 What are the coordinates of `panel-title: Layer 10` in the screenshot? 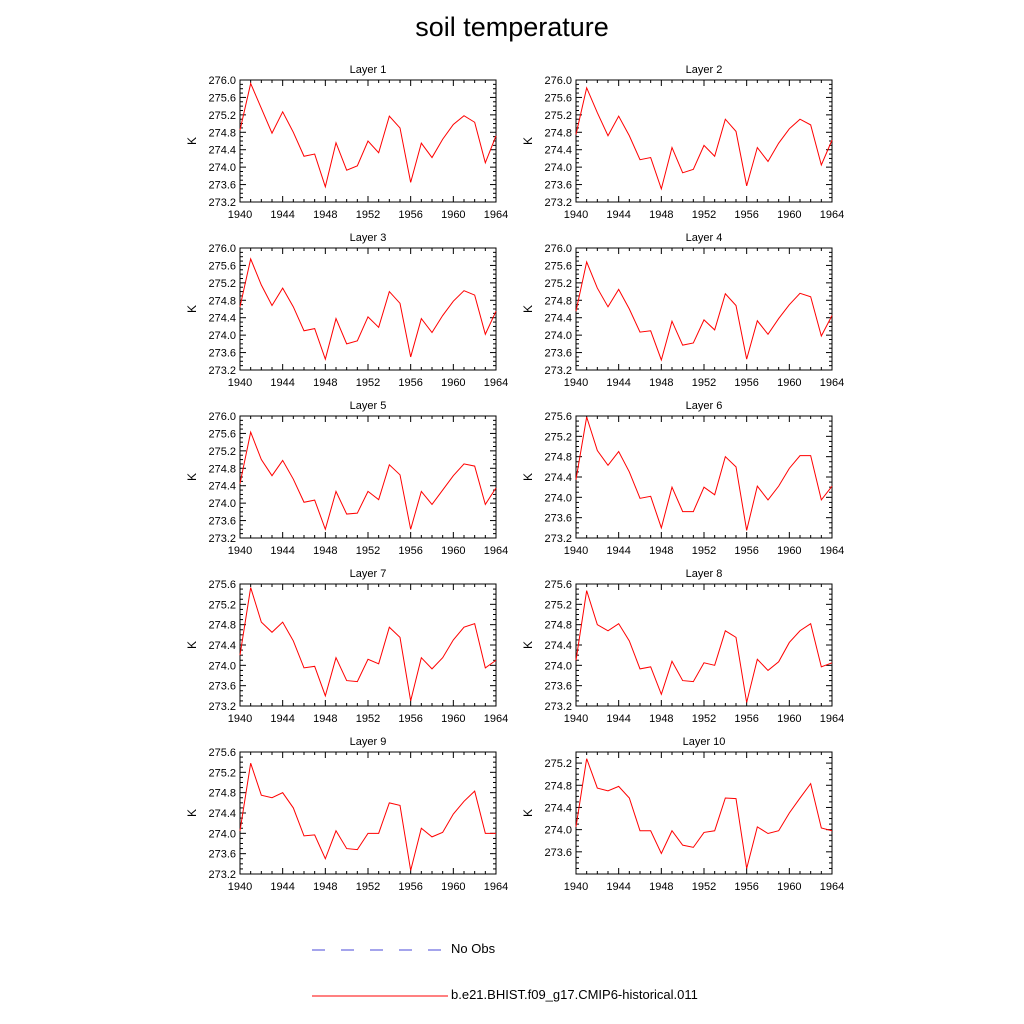 It's located at (704, 742).